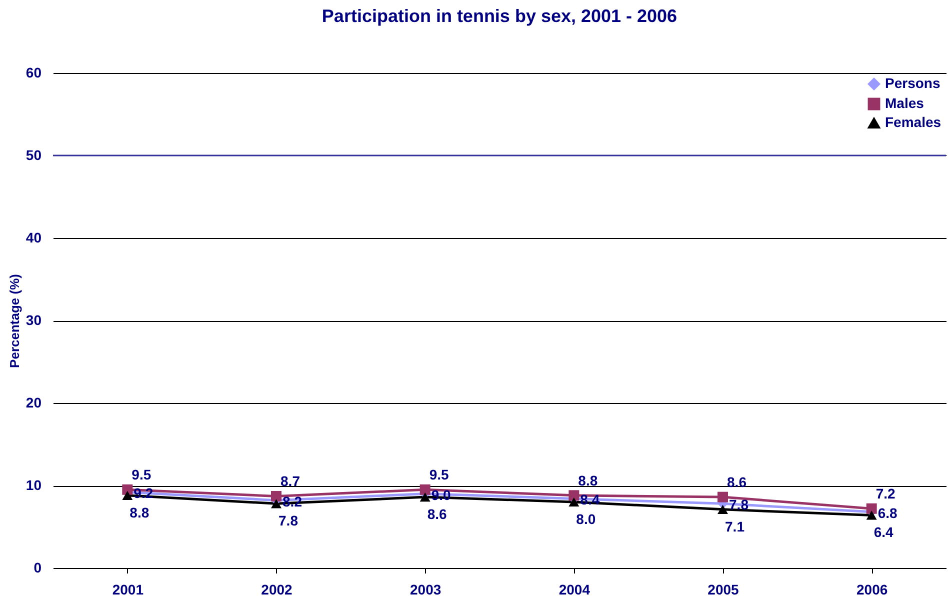 This screenshot has height=605, width=949. What do you see at coordinates (34, 155) in the screenshot?
I see `y-tick-label: 50` at bounding box center [34, 155].